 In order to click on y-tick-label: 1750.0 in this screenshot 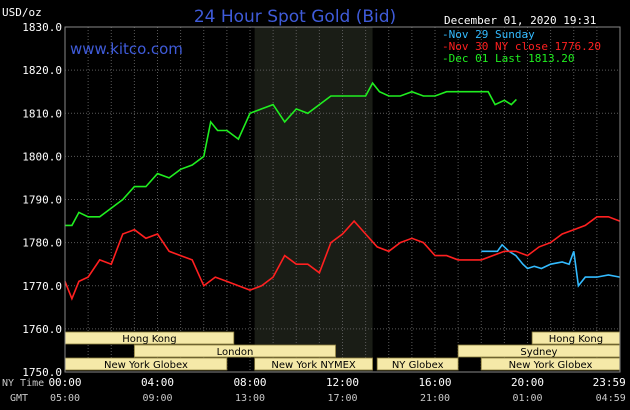, I will do `click(42, 372)`.